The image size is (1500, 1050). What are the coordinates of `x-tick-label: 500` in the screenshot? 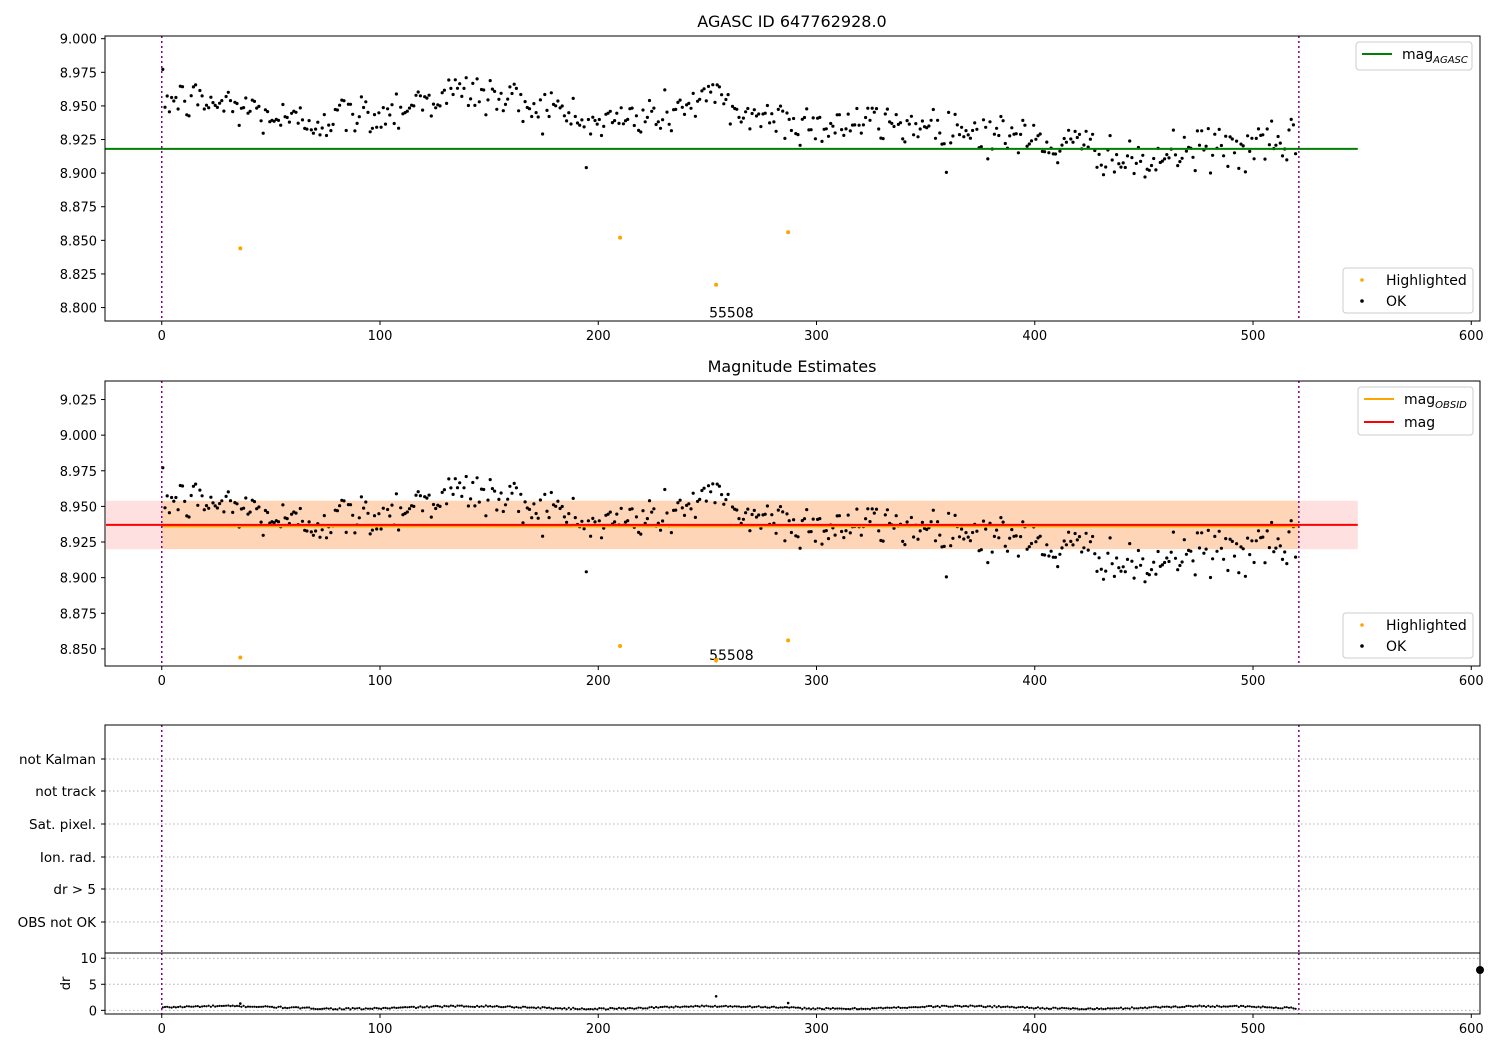 It's located at (1253, 336).